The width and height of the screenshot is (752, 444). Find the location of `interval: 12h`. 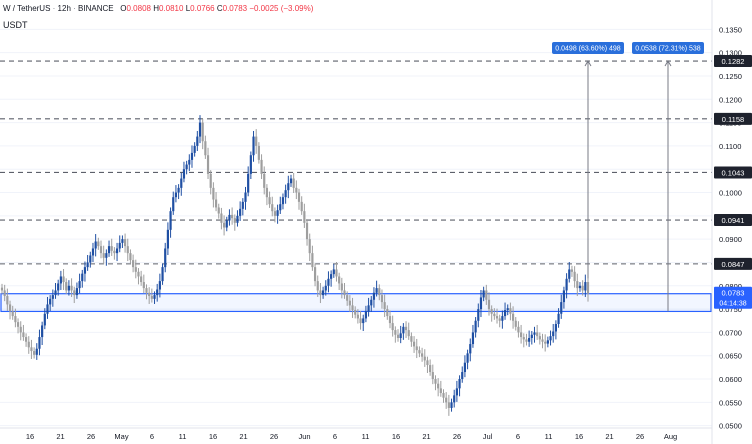

interval: 12h is located at coordinates (64, 8).